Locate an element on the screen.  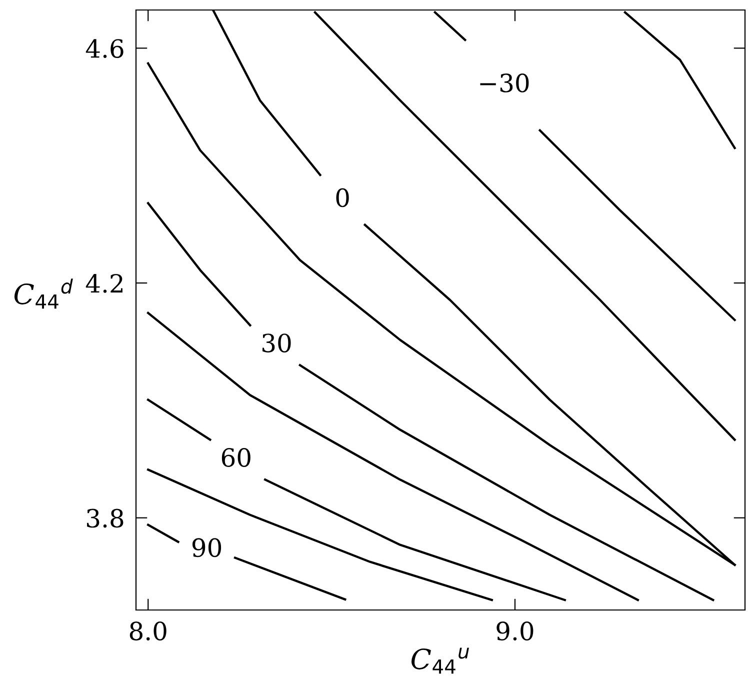
x-tick-label: 9.0 is located at coordinates (515, 631).